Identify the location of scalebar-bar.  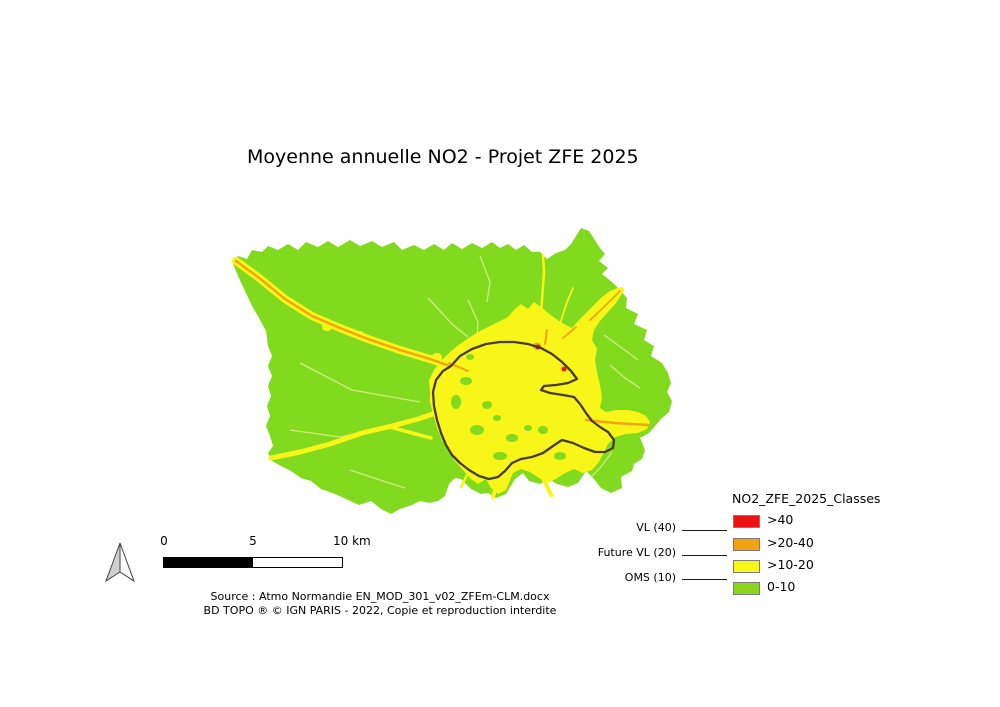
(253, 562).